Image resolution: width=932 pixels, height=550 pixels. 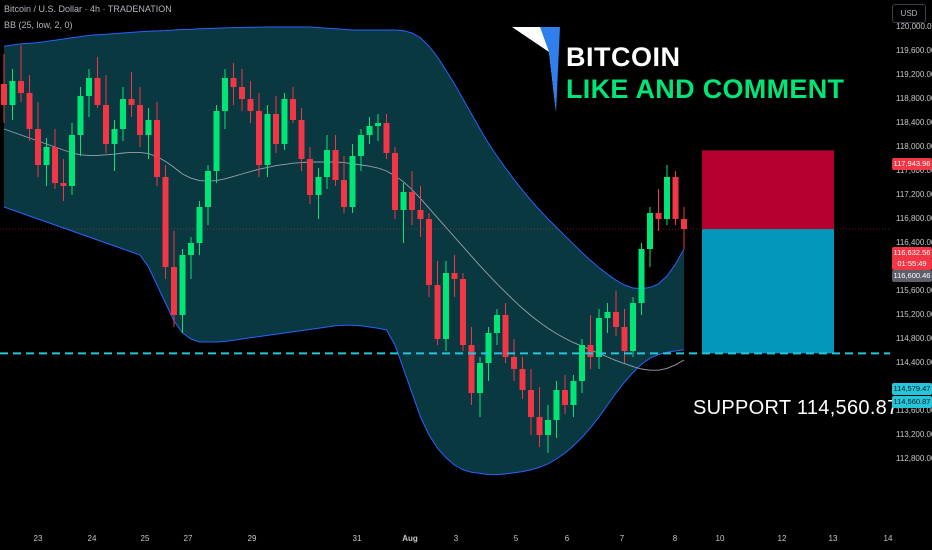 What do you see at coordinates (188, 538) in the screenshot?
I see `time-tick-label: 27` at bounding box center [188, 538].